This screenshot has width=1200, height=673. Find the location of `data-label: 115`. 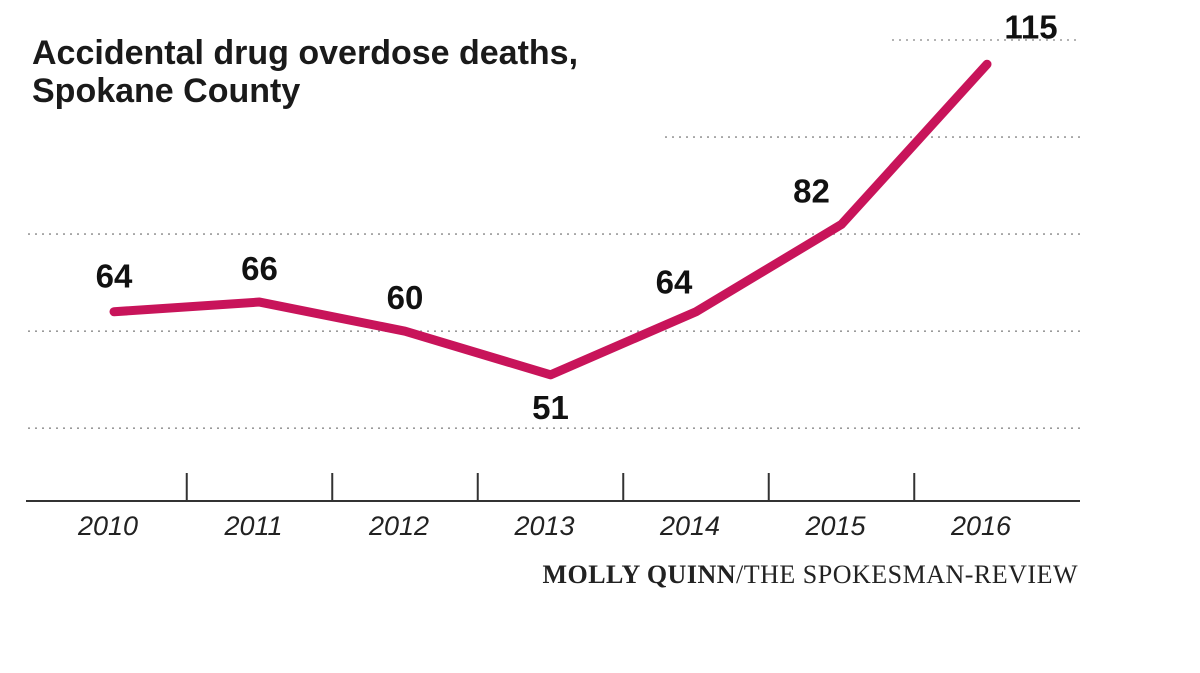

data-label: 115 is located at coordinates (1030, 26).